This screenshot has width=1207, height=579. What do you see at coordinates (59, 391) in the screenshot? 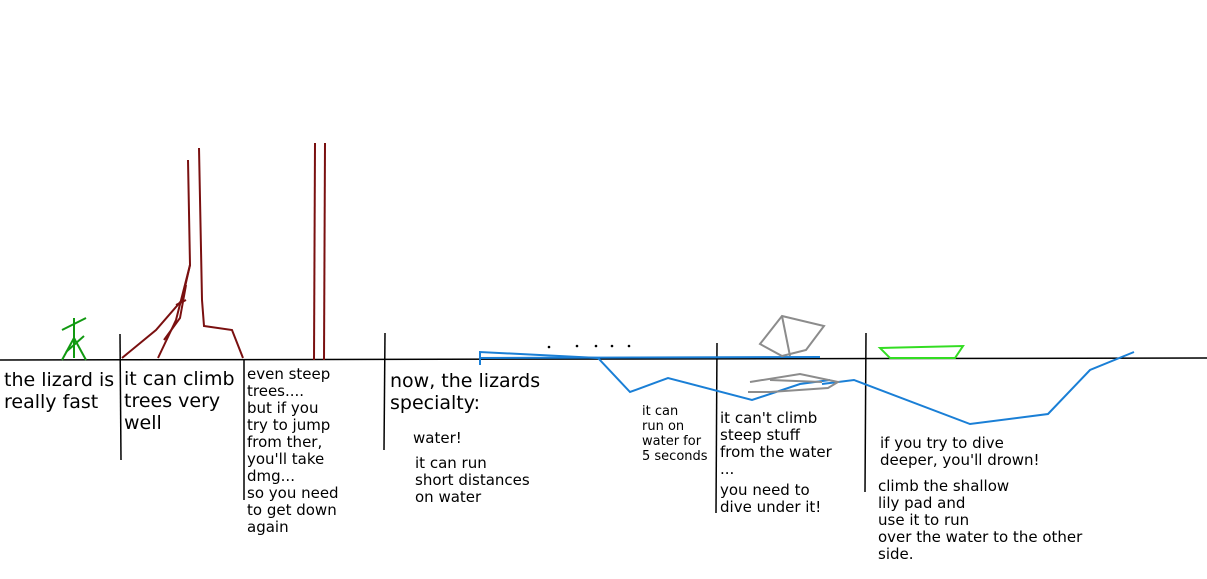
I see `note-lizard-fast: the lizard is really fast` at bounding box center [59, 391].